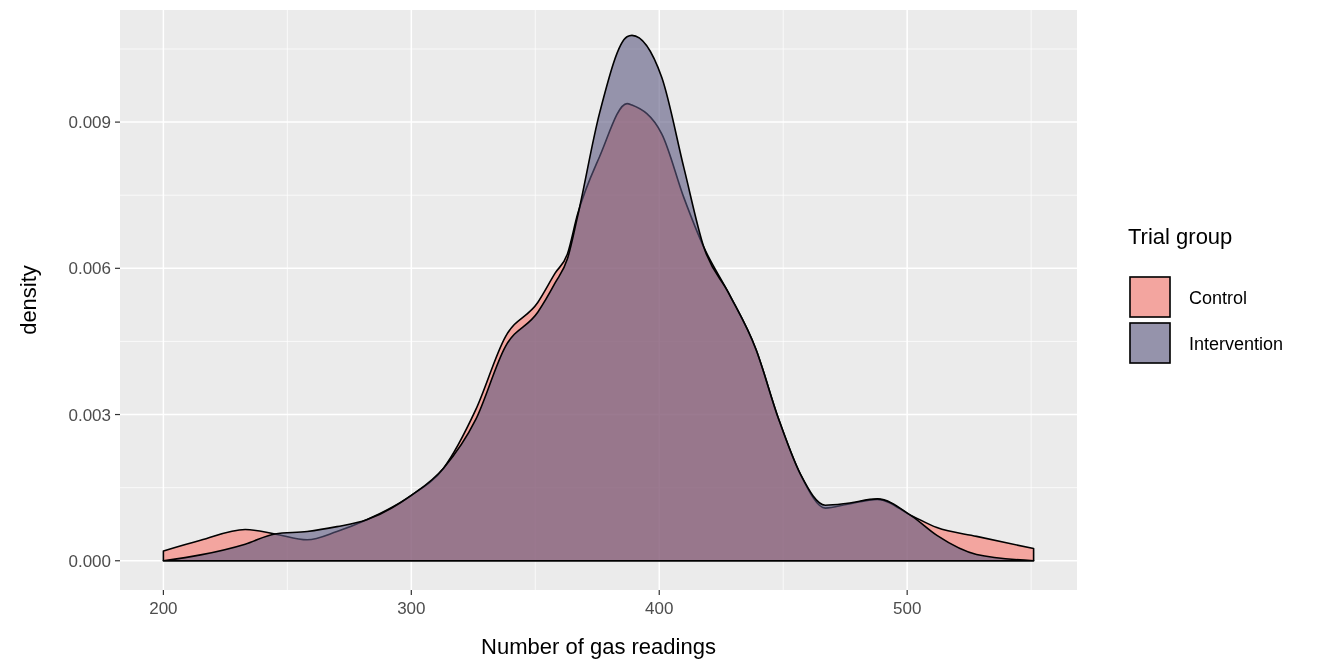 This screenshot has height=666, width=1327. Describe the element at coordinates (411, 608) in the screenshot. I see `x-tick-label: 300` at that location.